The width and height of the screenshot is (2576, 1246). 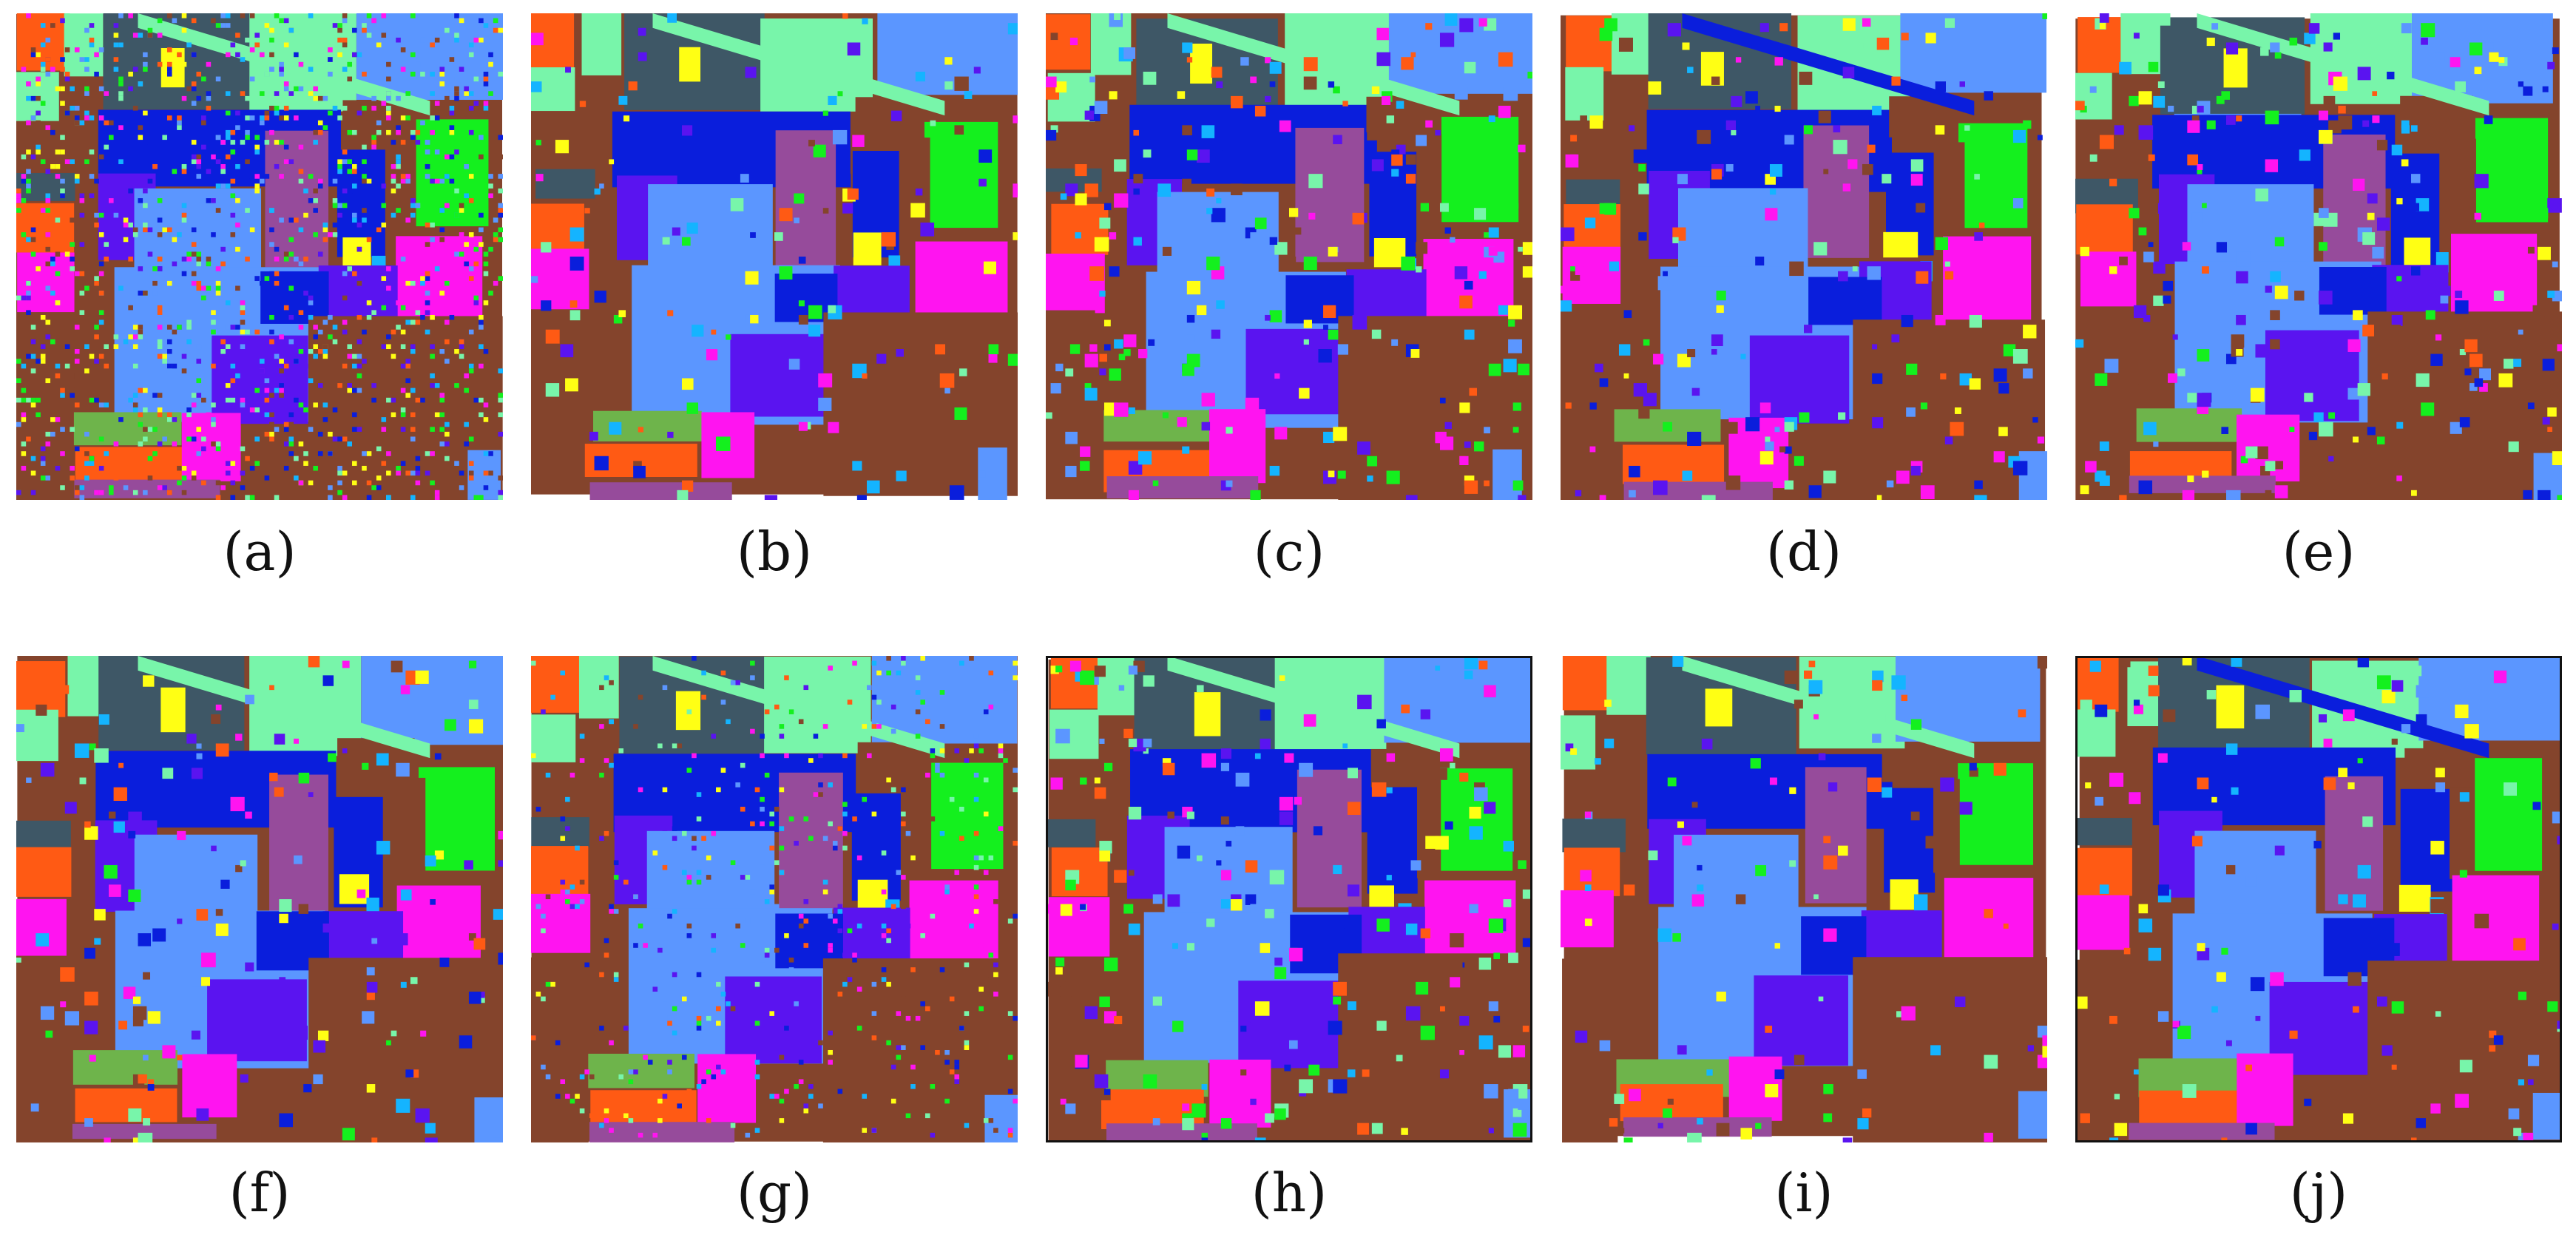 I want to click on panel-j: (j), so click(x=2318, y=937).